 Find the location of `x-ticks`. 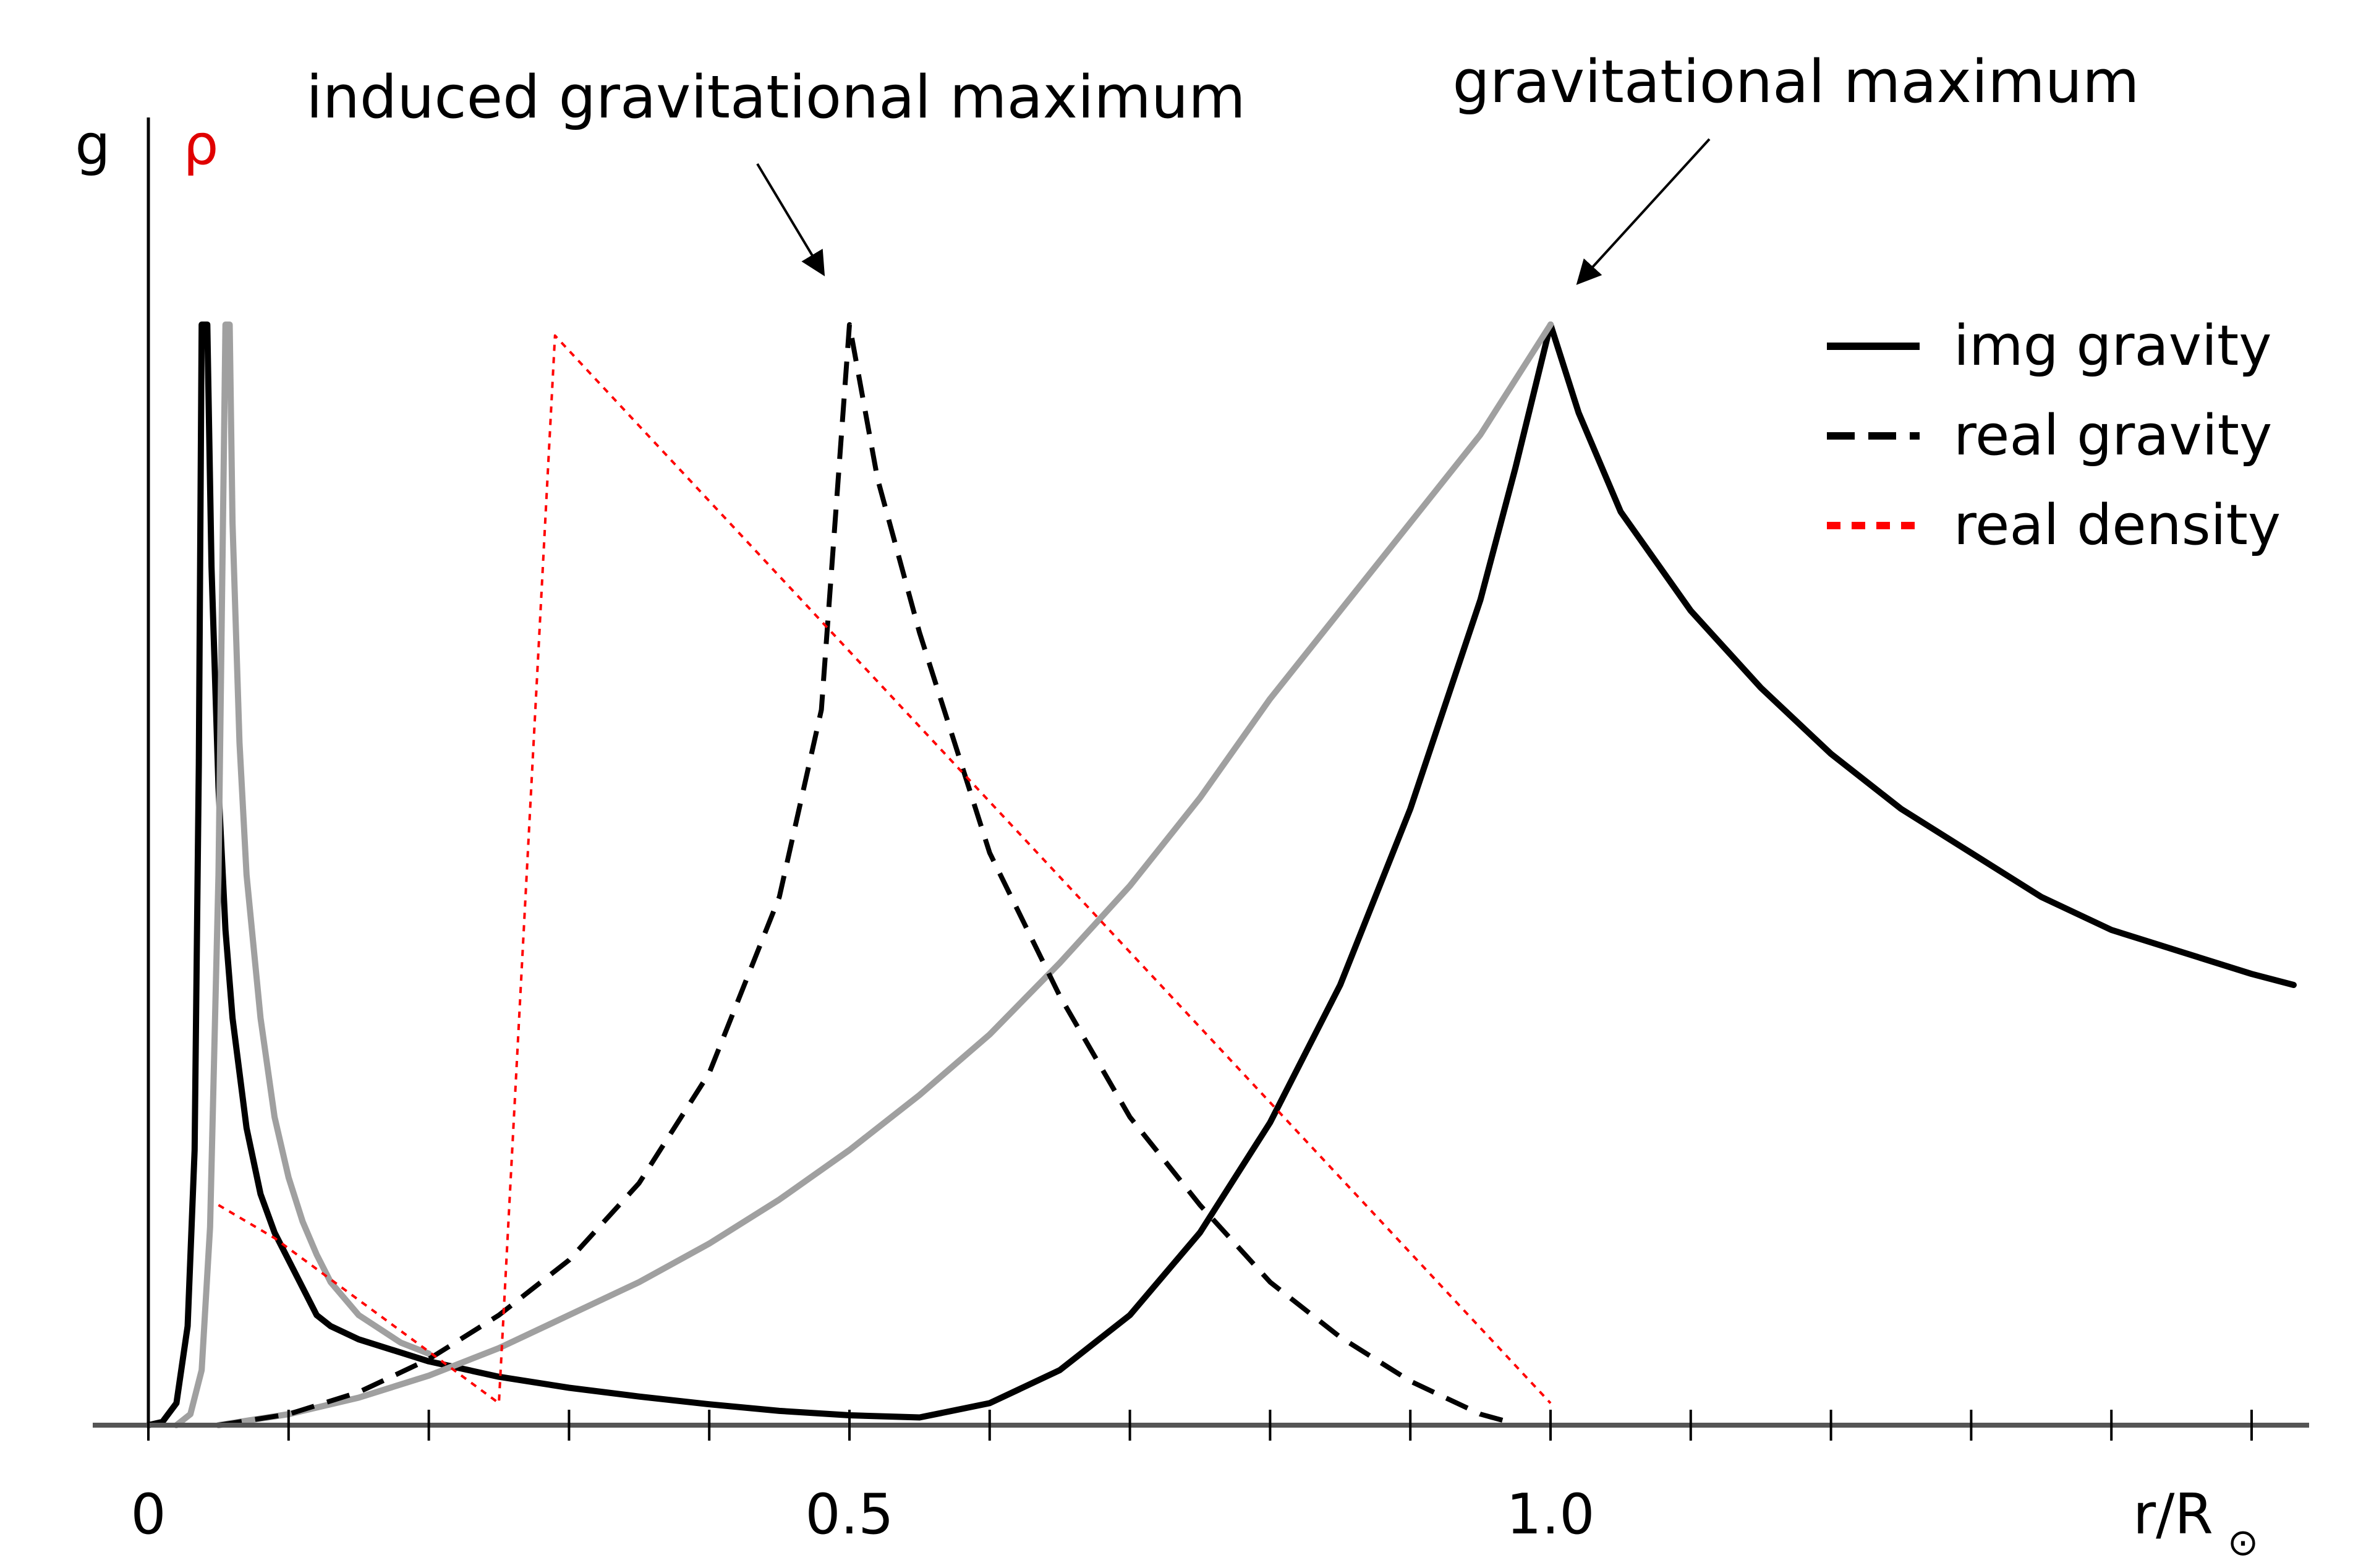

x-ticks is located at coordinates (1200, 1425).